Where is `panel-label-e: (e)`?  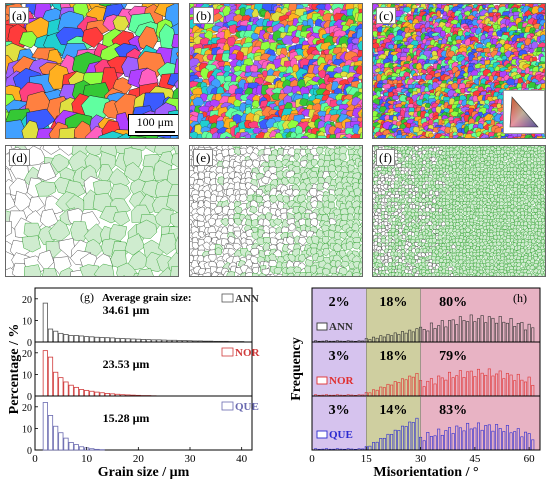
panel-label-e: (e) is located at coordinates (203, 157).